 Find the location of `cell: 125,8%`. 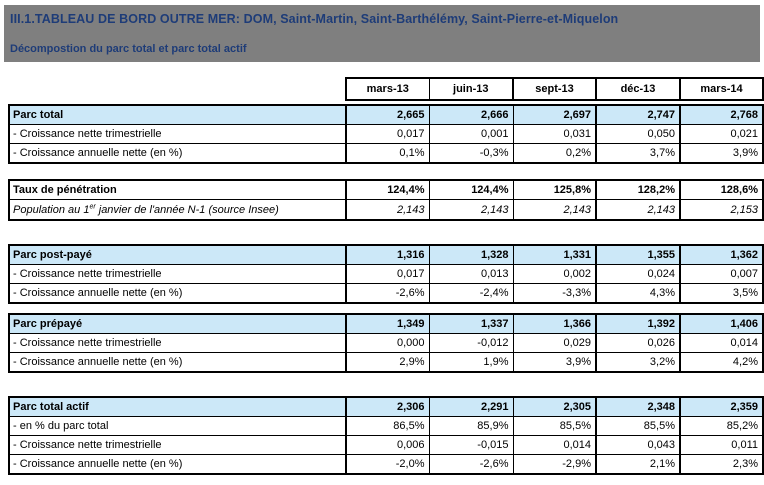

cell: 125,8% is located at coordinates (554, 189).